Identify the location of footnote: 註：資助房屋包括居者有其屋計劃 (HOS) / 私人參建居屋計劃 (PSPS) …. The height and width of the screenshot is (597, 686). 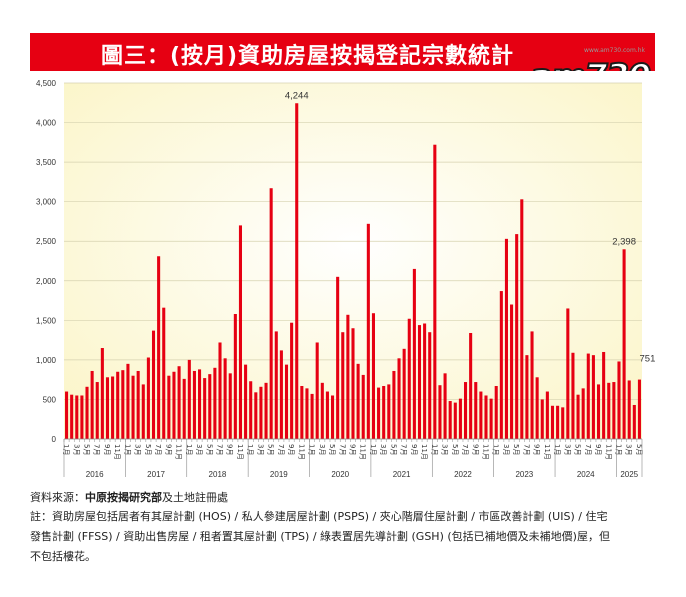
(345, 537).